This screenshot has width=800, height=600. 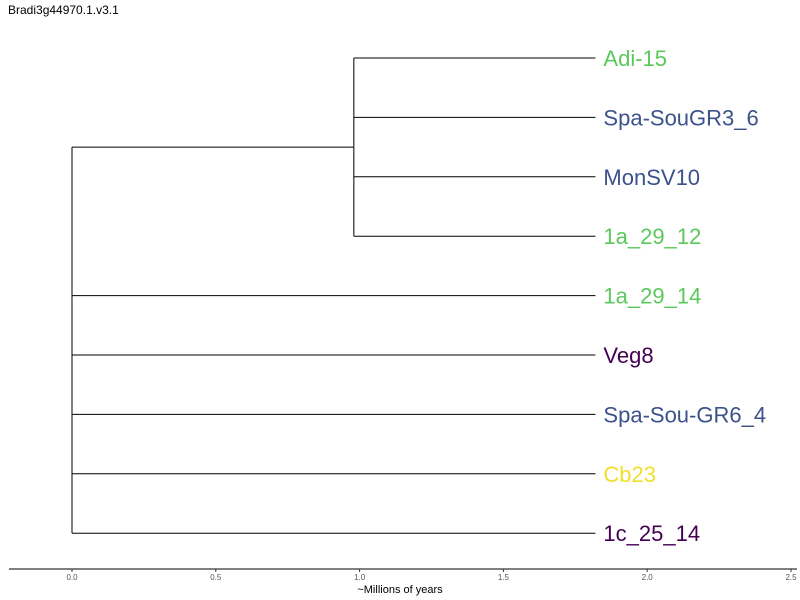 I want to click on time-axis: 0.0 0.5 1.0 1.5 2.0 2.5 ~Millions of years, so click(x=403, y=582).